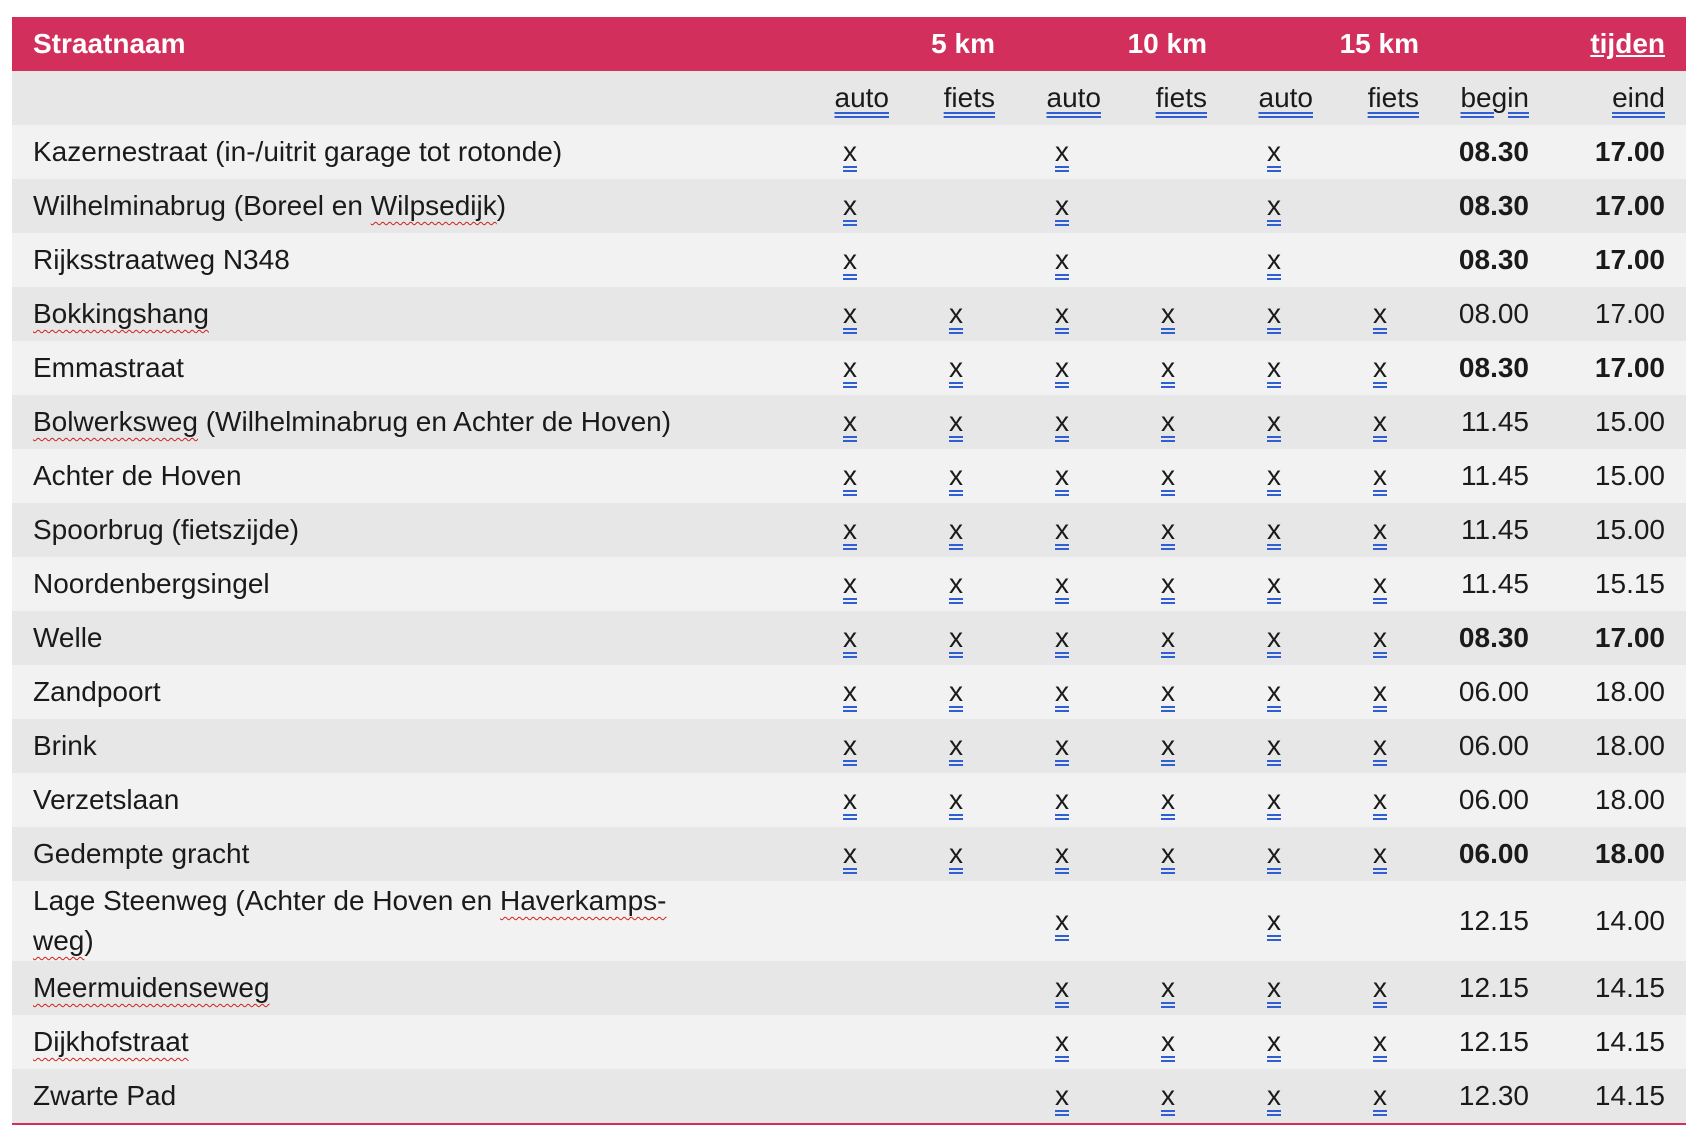  What do you see at coordinates (404, 746) in the screenshot?
I see `street-name: Brink` at bounding box center [404, 746].